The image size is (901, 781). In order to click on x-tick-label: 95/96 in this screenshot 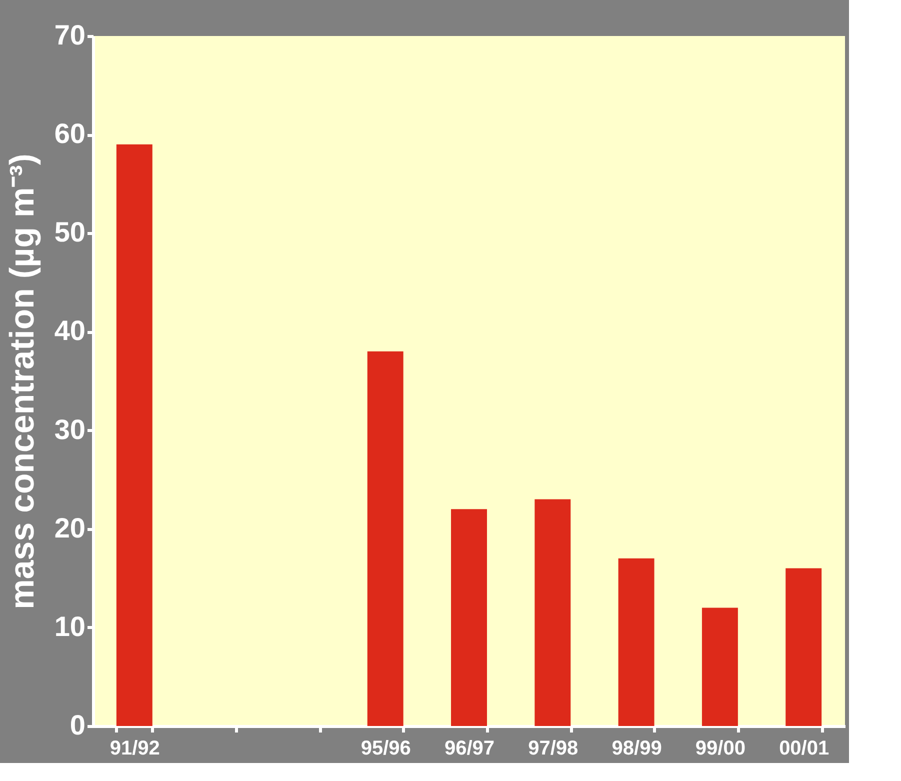, I will do `click(385, 749)`.